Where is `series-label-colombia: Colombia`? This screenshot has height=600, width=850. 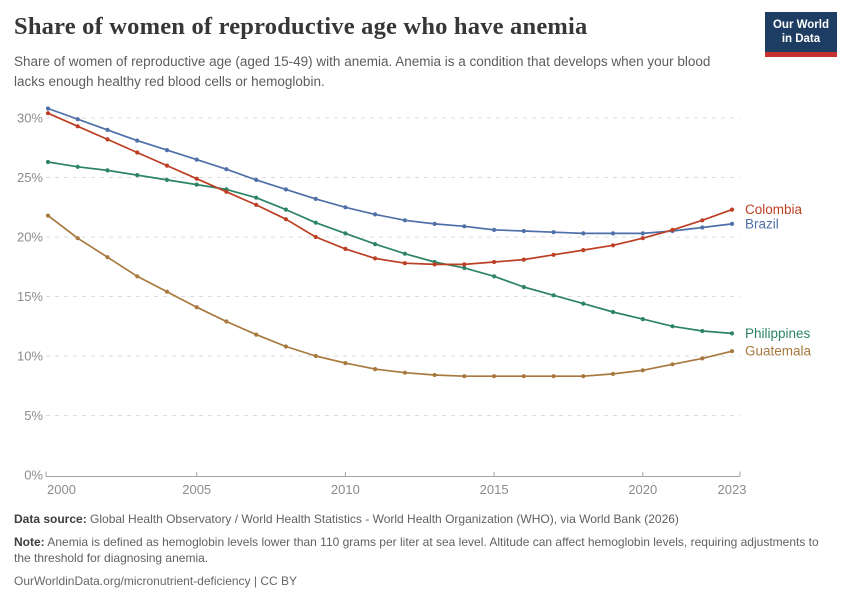 series-label-colombia: Colombia is located at coordinates (774, 209).